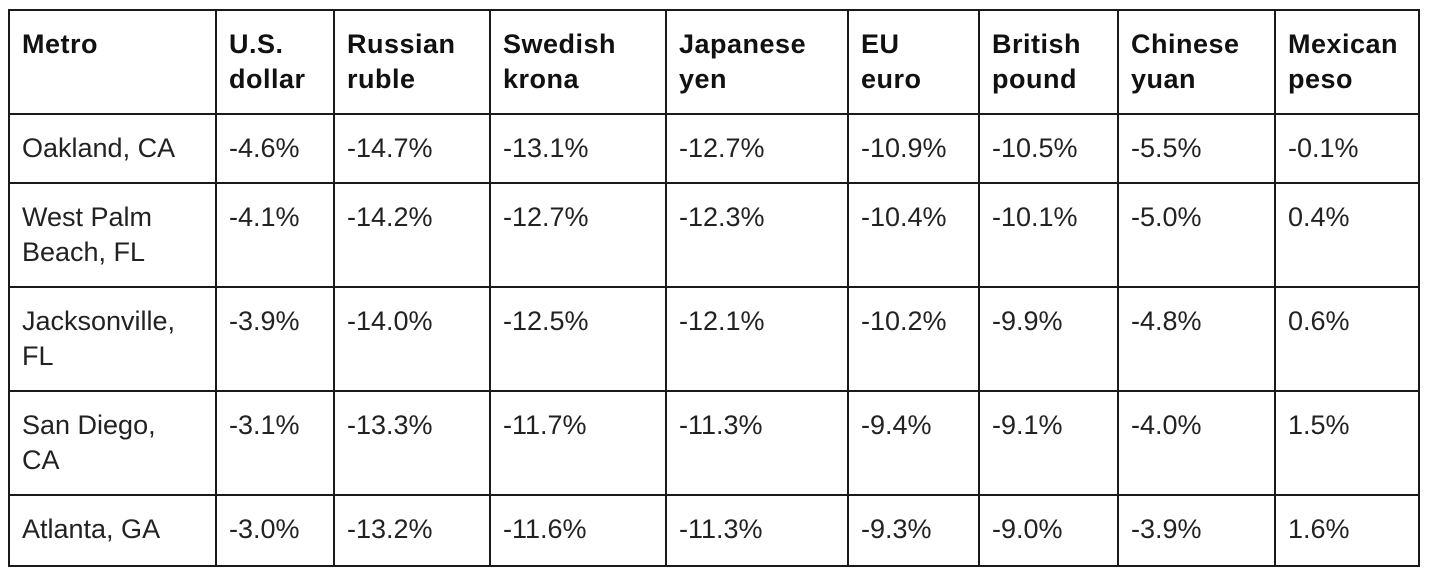 The image size is (1440, 569). What do you see at coordinates (275, 530) in the screenshot?
I see `value-cell: -3.0%` at bounding box center [275, 530].